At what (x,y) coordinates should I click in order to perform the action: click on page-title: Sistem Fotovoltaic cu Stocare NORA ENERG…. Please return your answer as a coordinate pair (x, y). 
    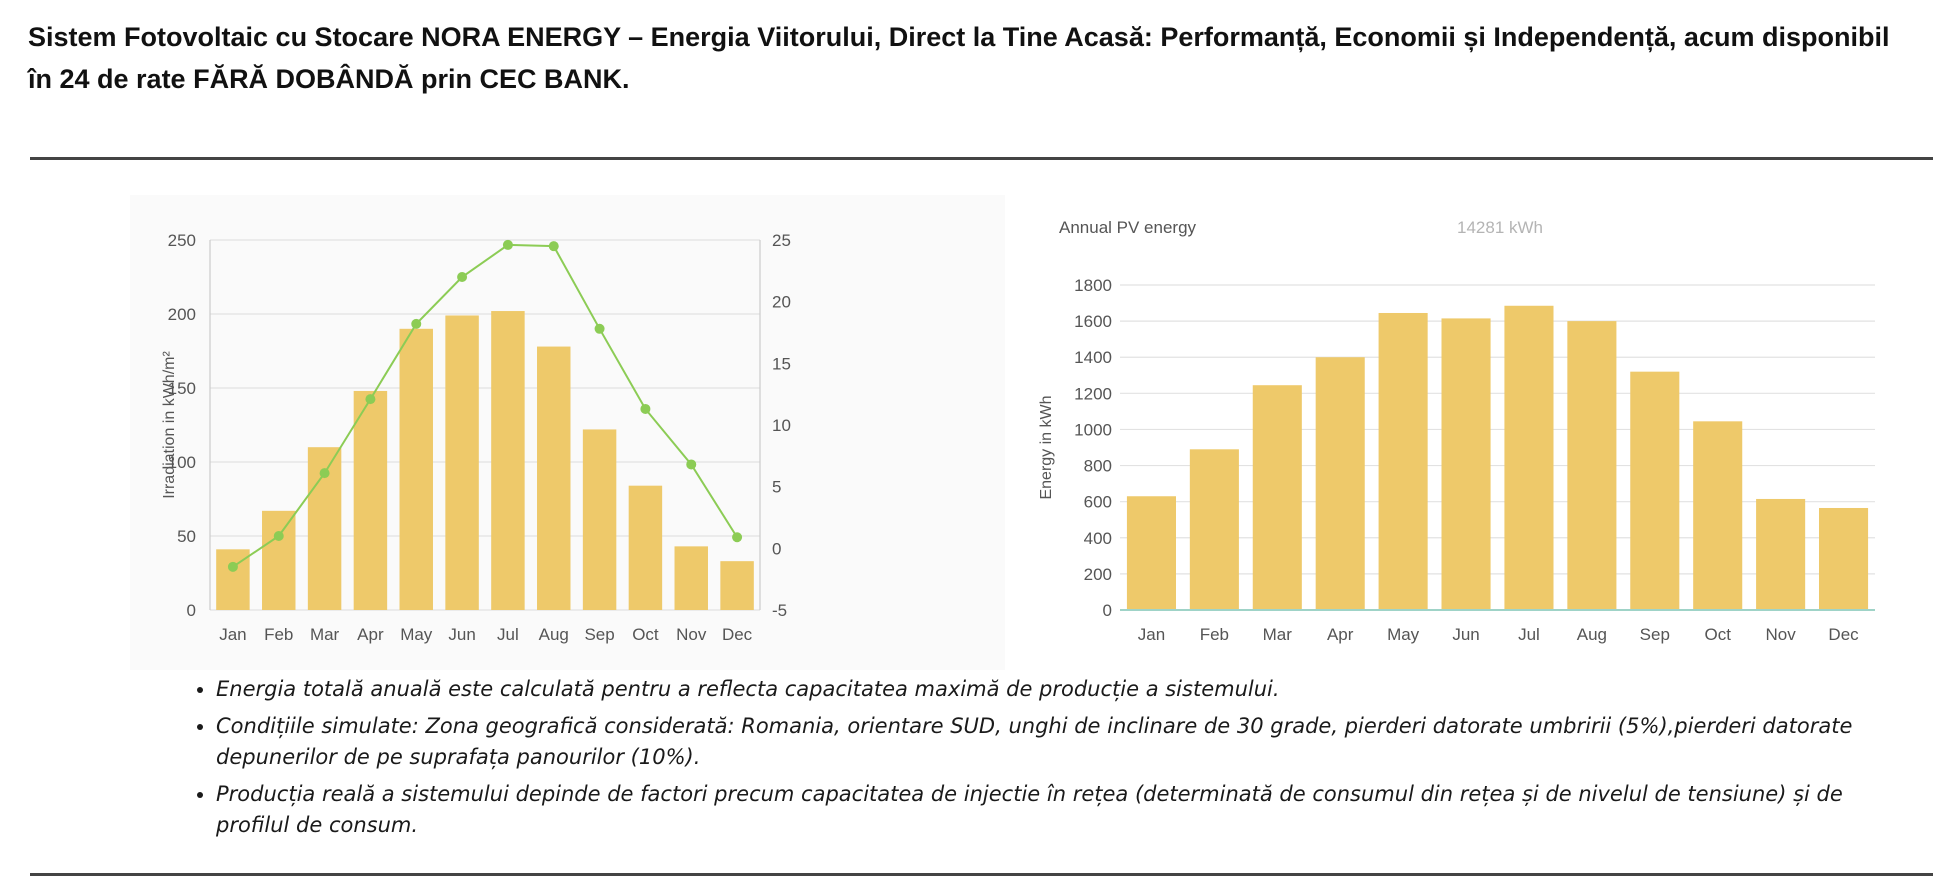
    Looking at the image, I should click on (959, 58).